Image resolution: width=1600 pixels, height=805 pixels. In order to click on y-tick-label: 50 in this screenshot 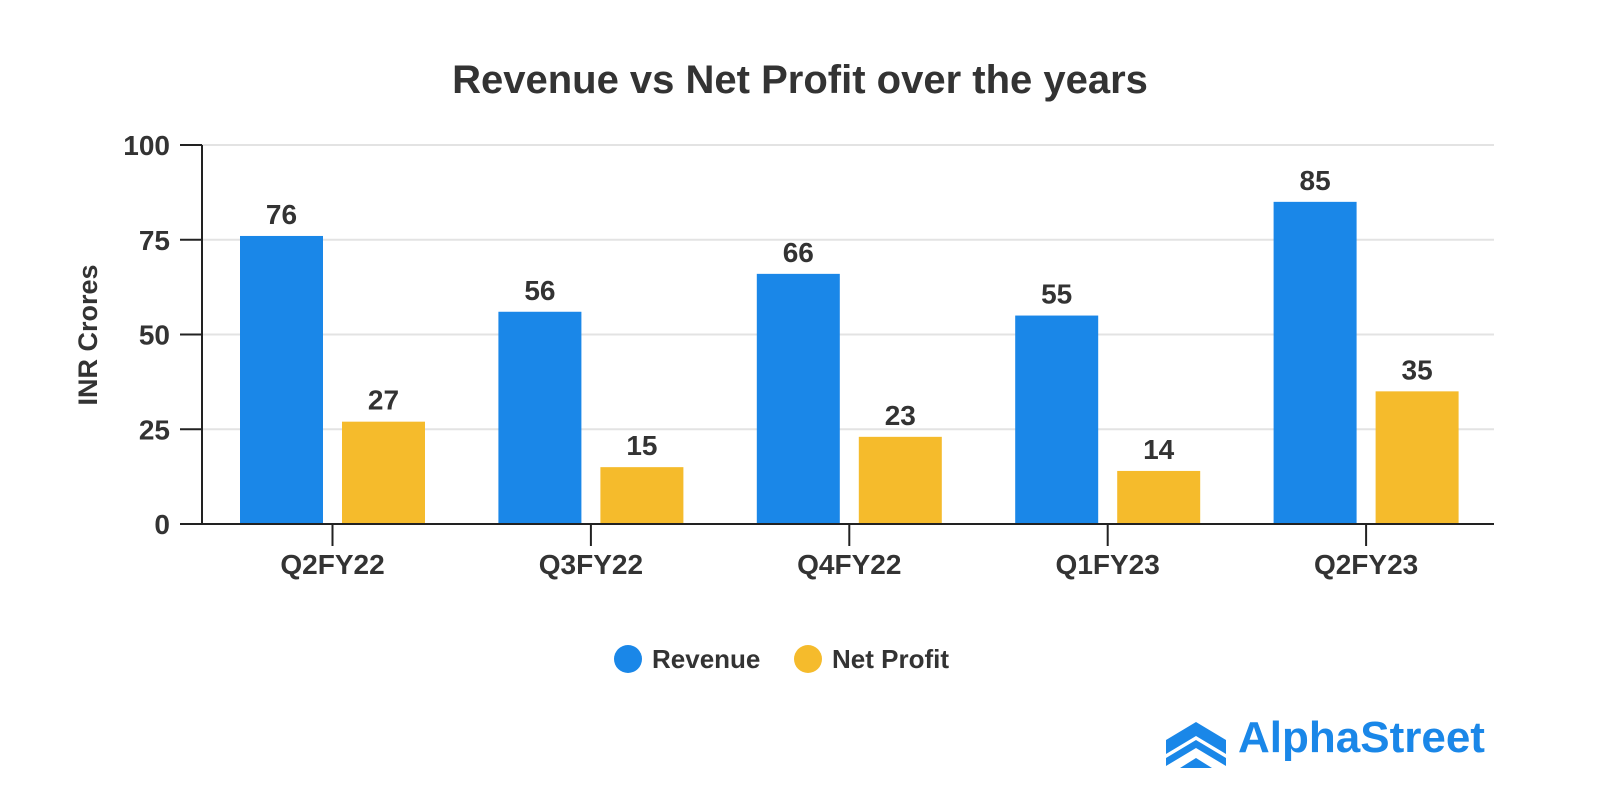, I will do `click(154, 335)`.